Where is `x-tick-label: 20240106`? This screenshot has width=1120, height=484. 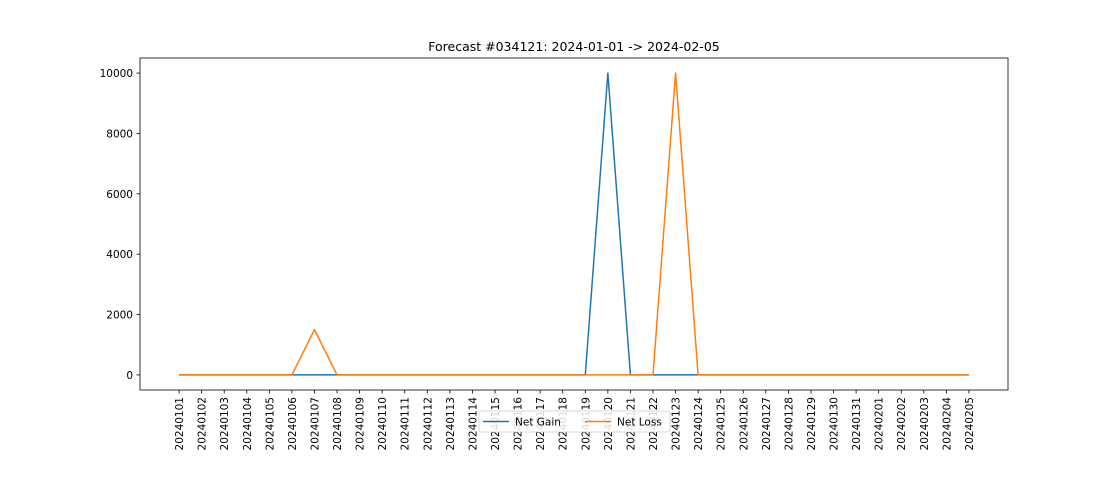 x-tick-label: 20240106 is located at coordinates (293, 424).